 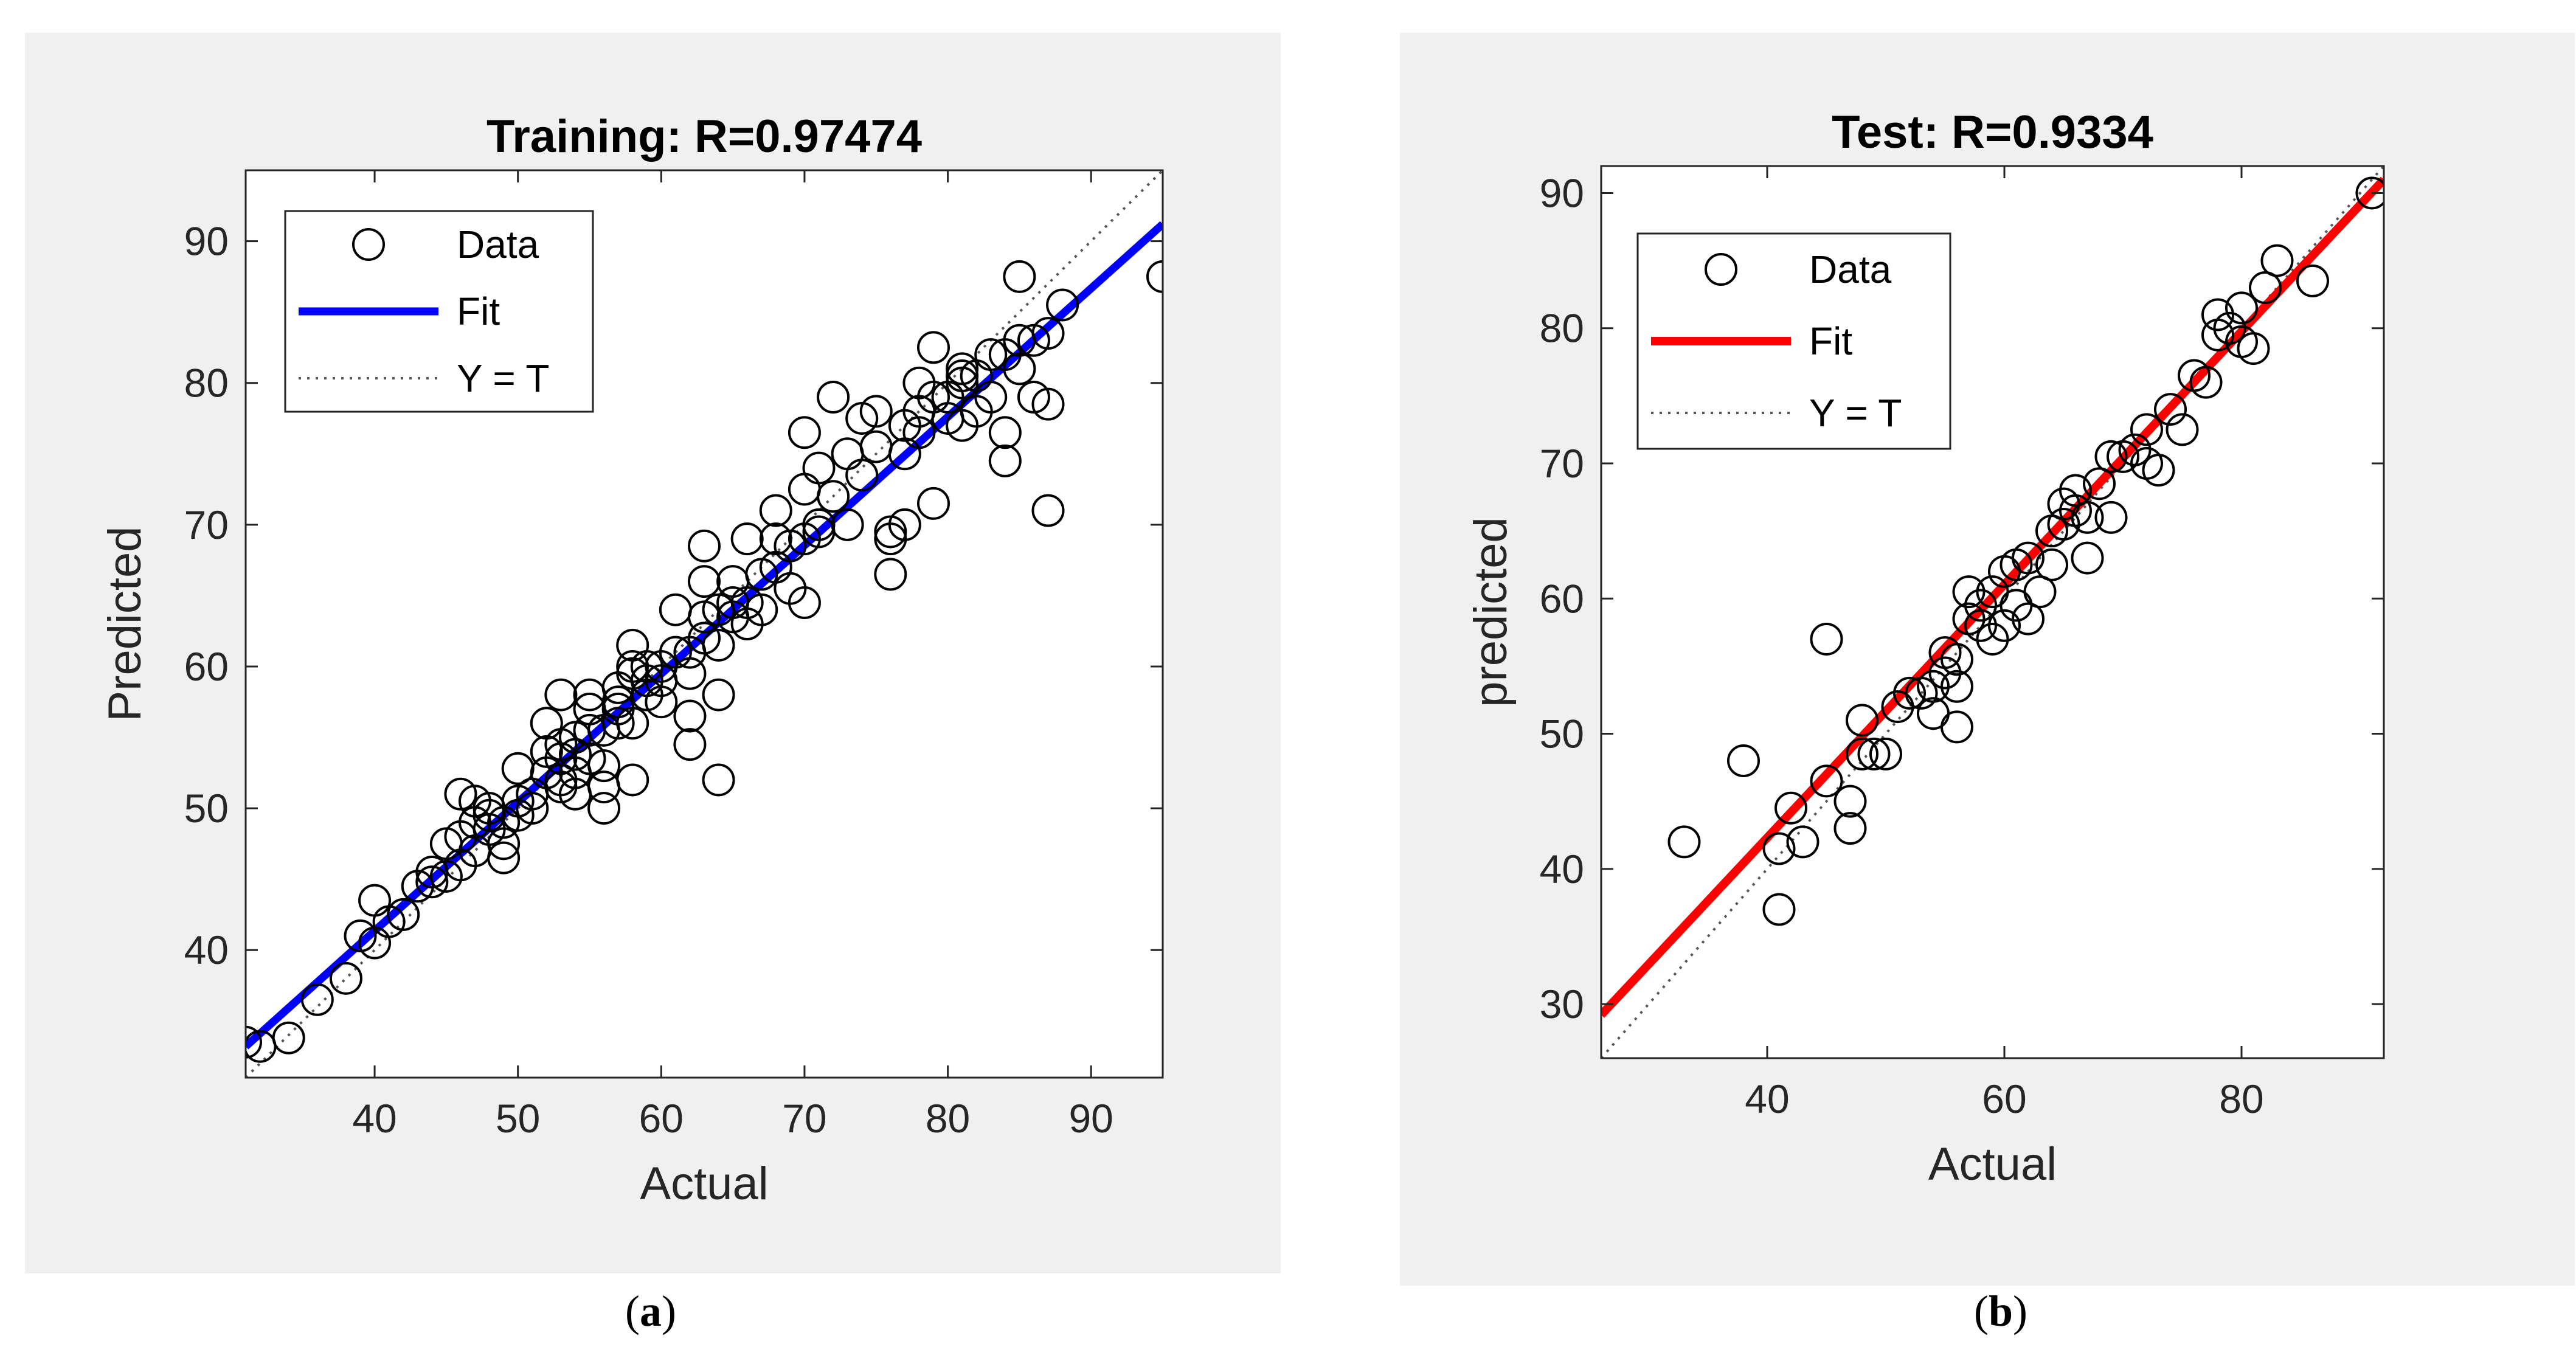 What do you see at coordinates (704, 1184) in the screenshot?
I see `x-axis-label: Actual` at bounding box center [704, 1184].